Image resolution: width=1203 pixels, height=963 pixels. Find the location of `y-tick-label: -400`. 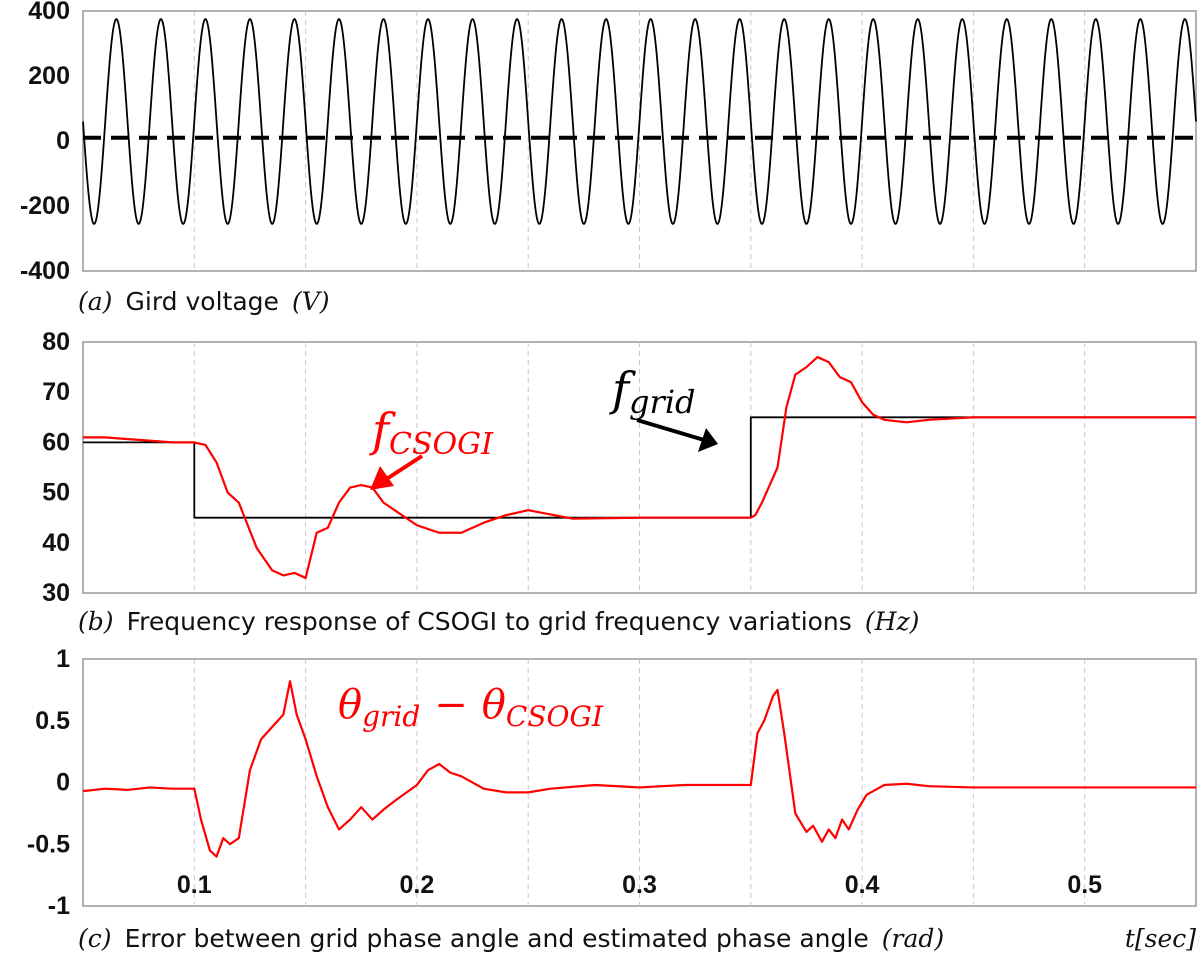

y-tick-label: -400 is located at coordinates (45, 271).